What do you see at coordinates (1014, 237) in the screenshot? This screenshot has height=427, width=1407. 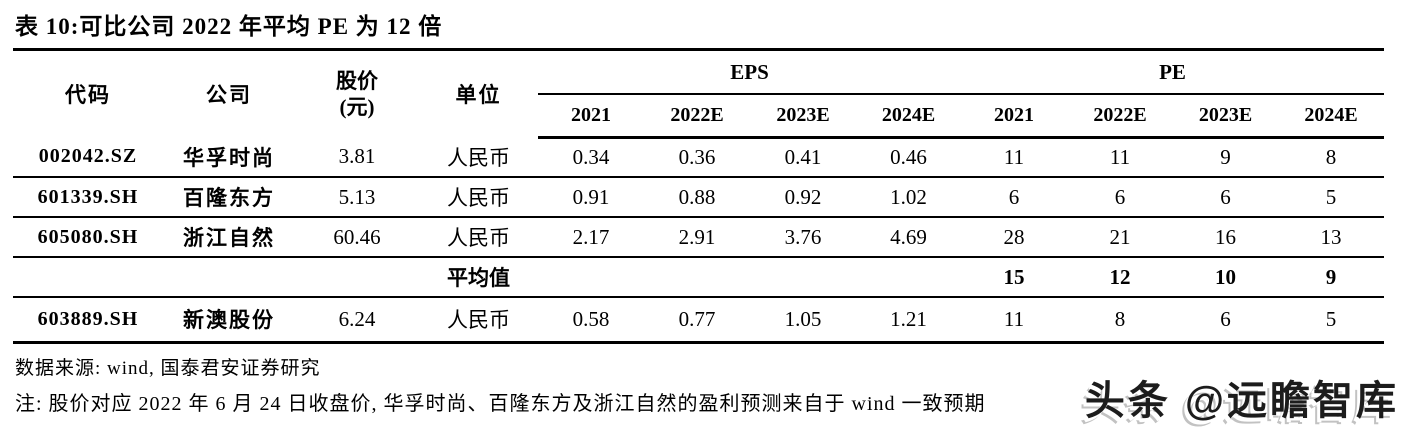 I see `pe-2021: 28` at bounding box center [1014, 237].